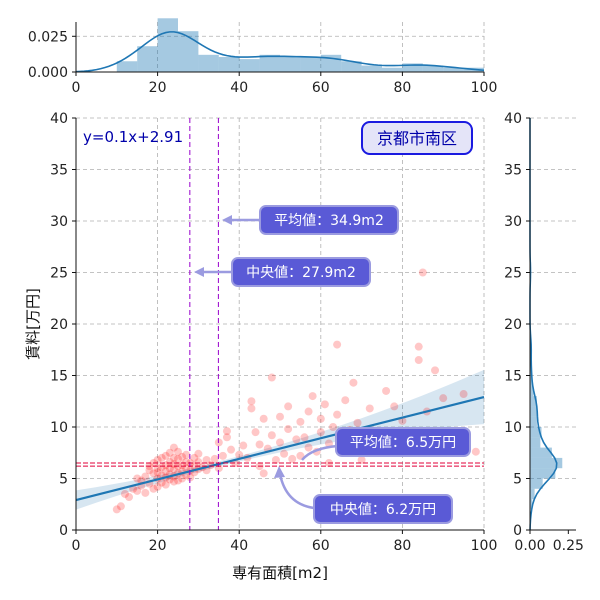 The height and width of the screenshot is (600, 600). Describe the element at coordinates (402, 88) in the screenshot. I see `top-x-tick-label: 80` at that location.